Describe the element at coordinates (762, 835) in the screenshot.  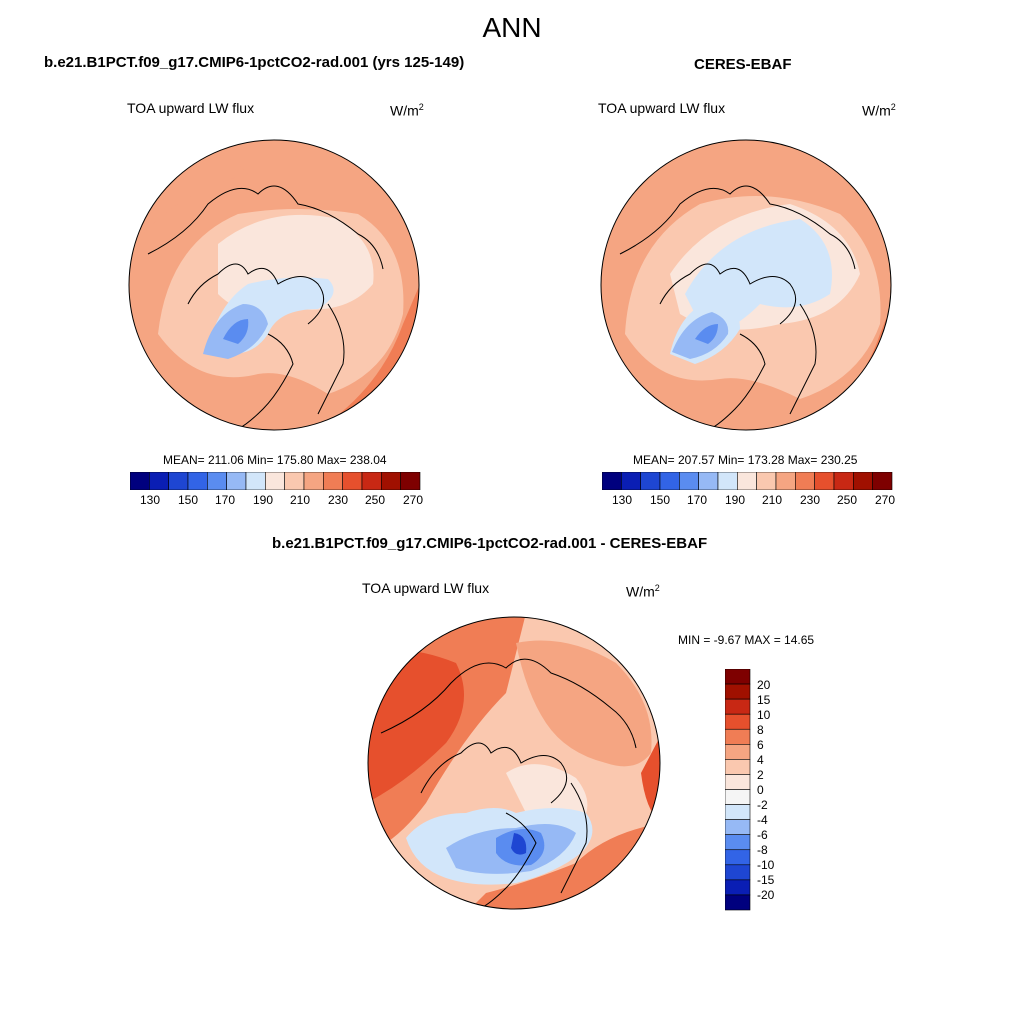
I see `colorbar-tick-label: -6` at that location.